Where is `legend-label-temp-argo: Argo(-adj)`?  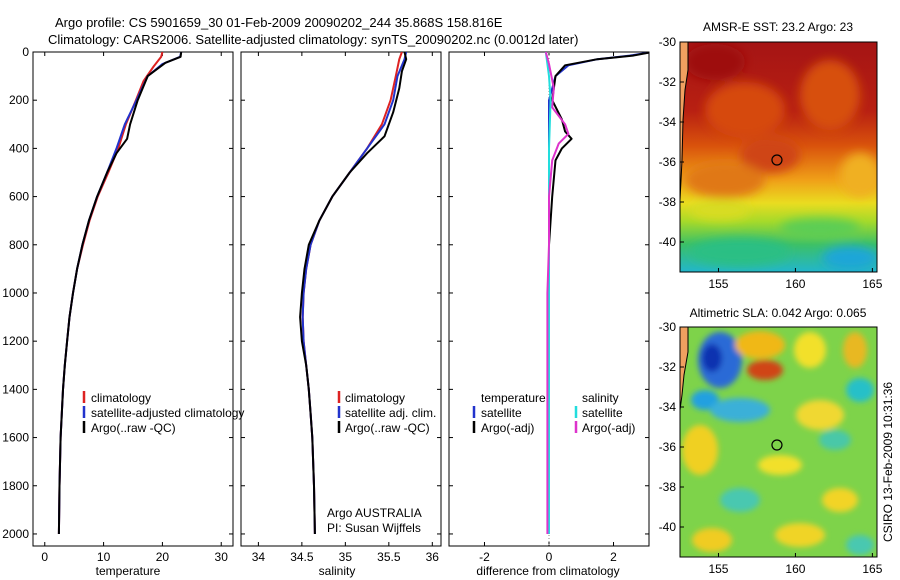
legend-label-temp-argo: Argo(-adj) is located at coordinates (507, 428).